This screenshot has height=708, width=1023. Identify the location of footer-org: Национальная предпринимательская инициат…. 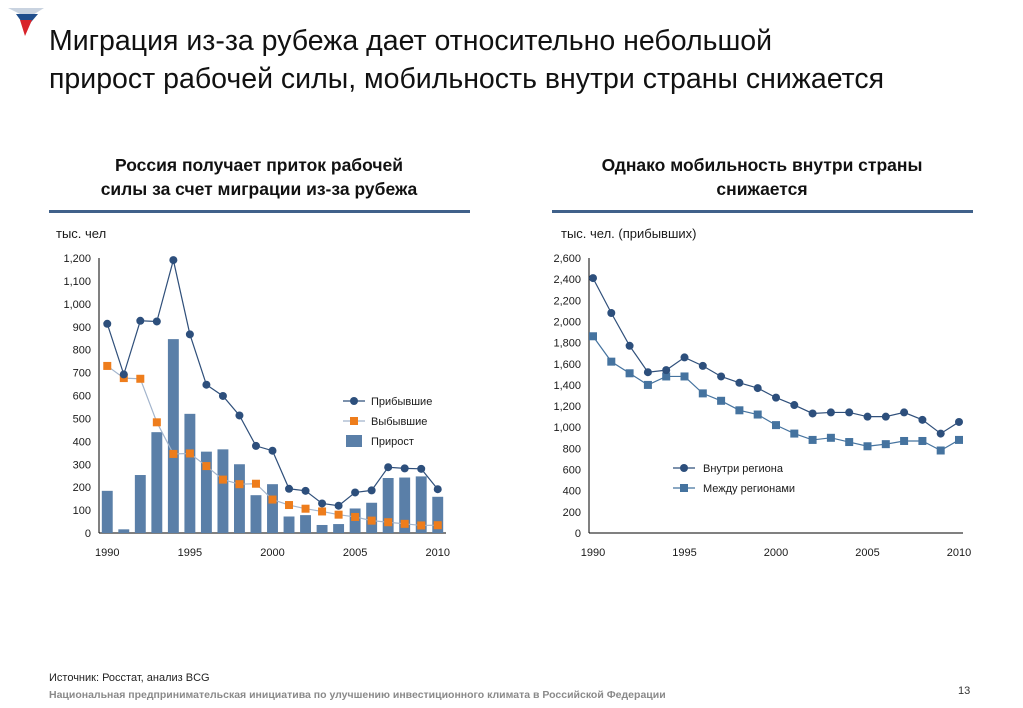
(357, 695).